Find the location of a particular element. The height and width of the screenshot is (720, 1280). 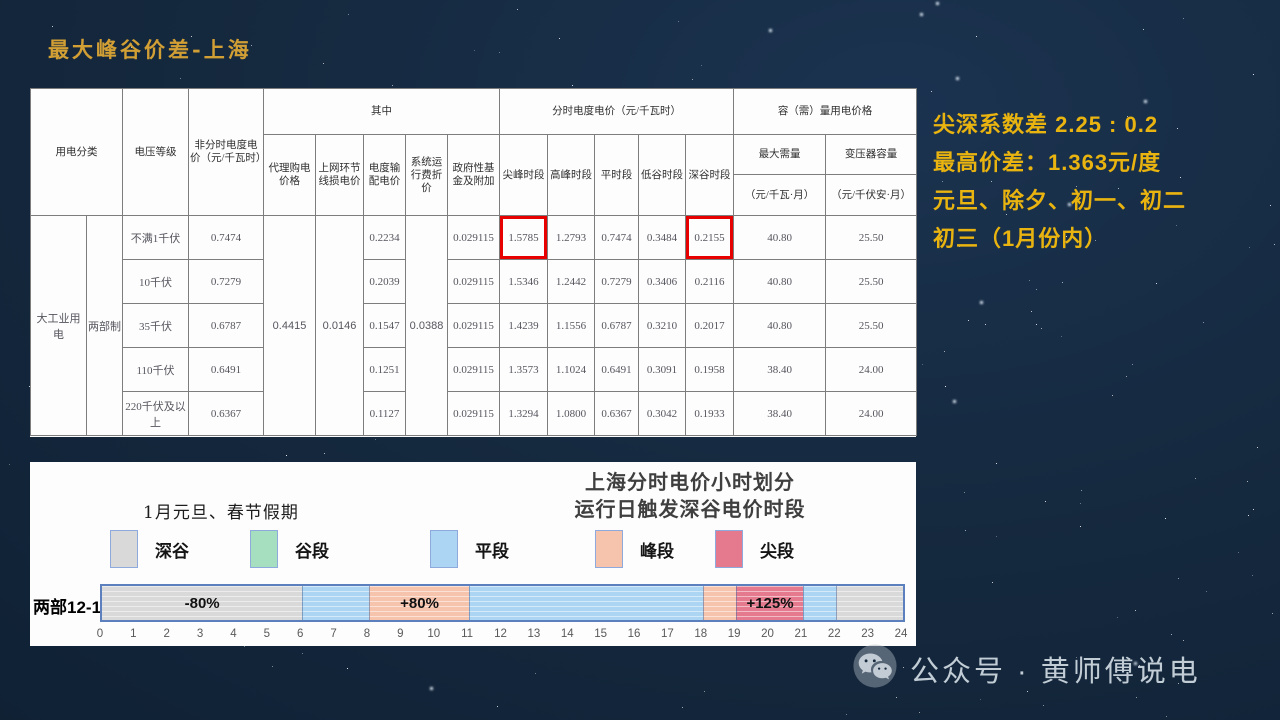

axis-tick: 2 is located at coordinates (166, 634).